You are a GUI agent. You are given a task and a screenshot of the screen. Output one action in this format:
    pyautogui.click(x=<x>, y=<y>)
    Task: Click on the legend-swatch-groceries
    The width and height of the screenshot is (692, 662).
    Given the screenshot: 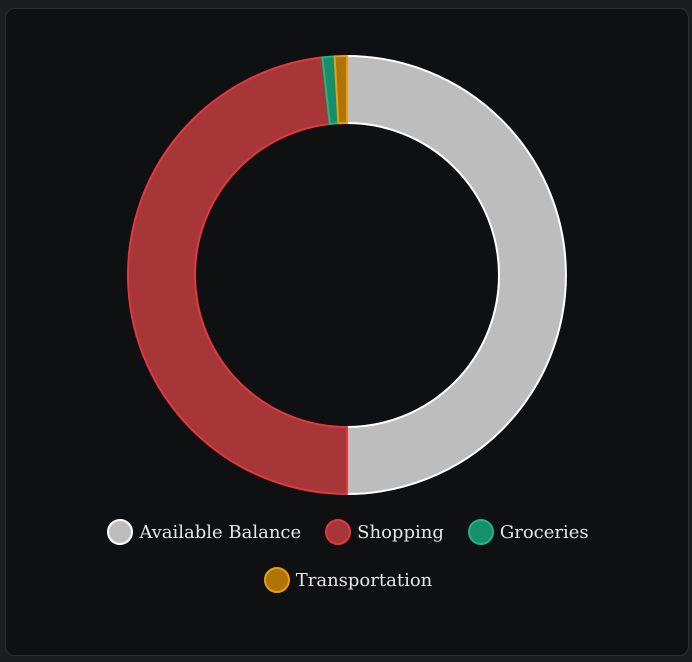 What is the action you would take?
    pyautogui.click(x=480, y=532)
    